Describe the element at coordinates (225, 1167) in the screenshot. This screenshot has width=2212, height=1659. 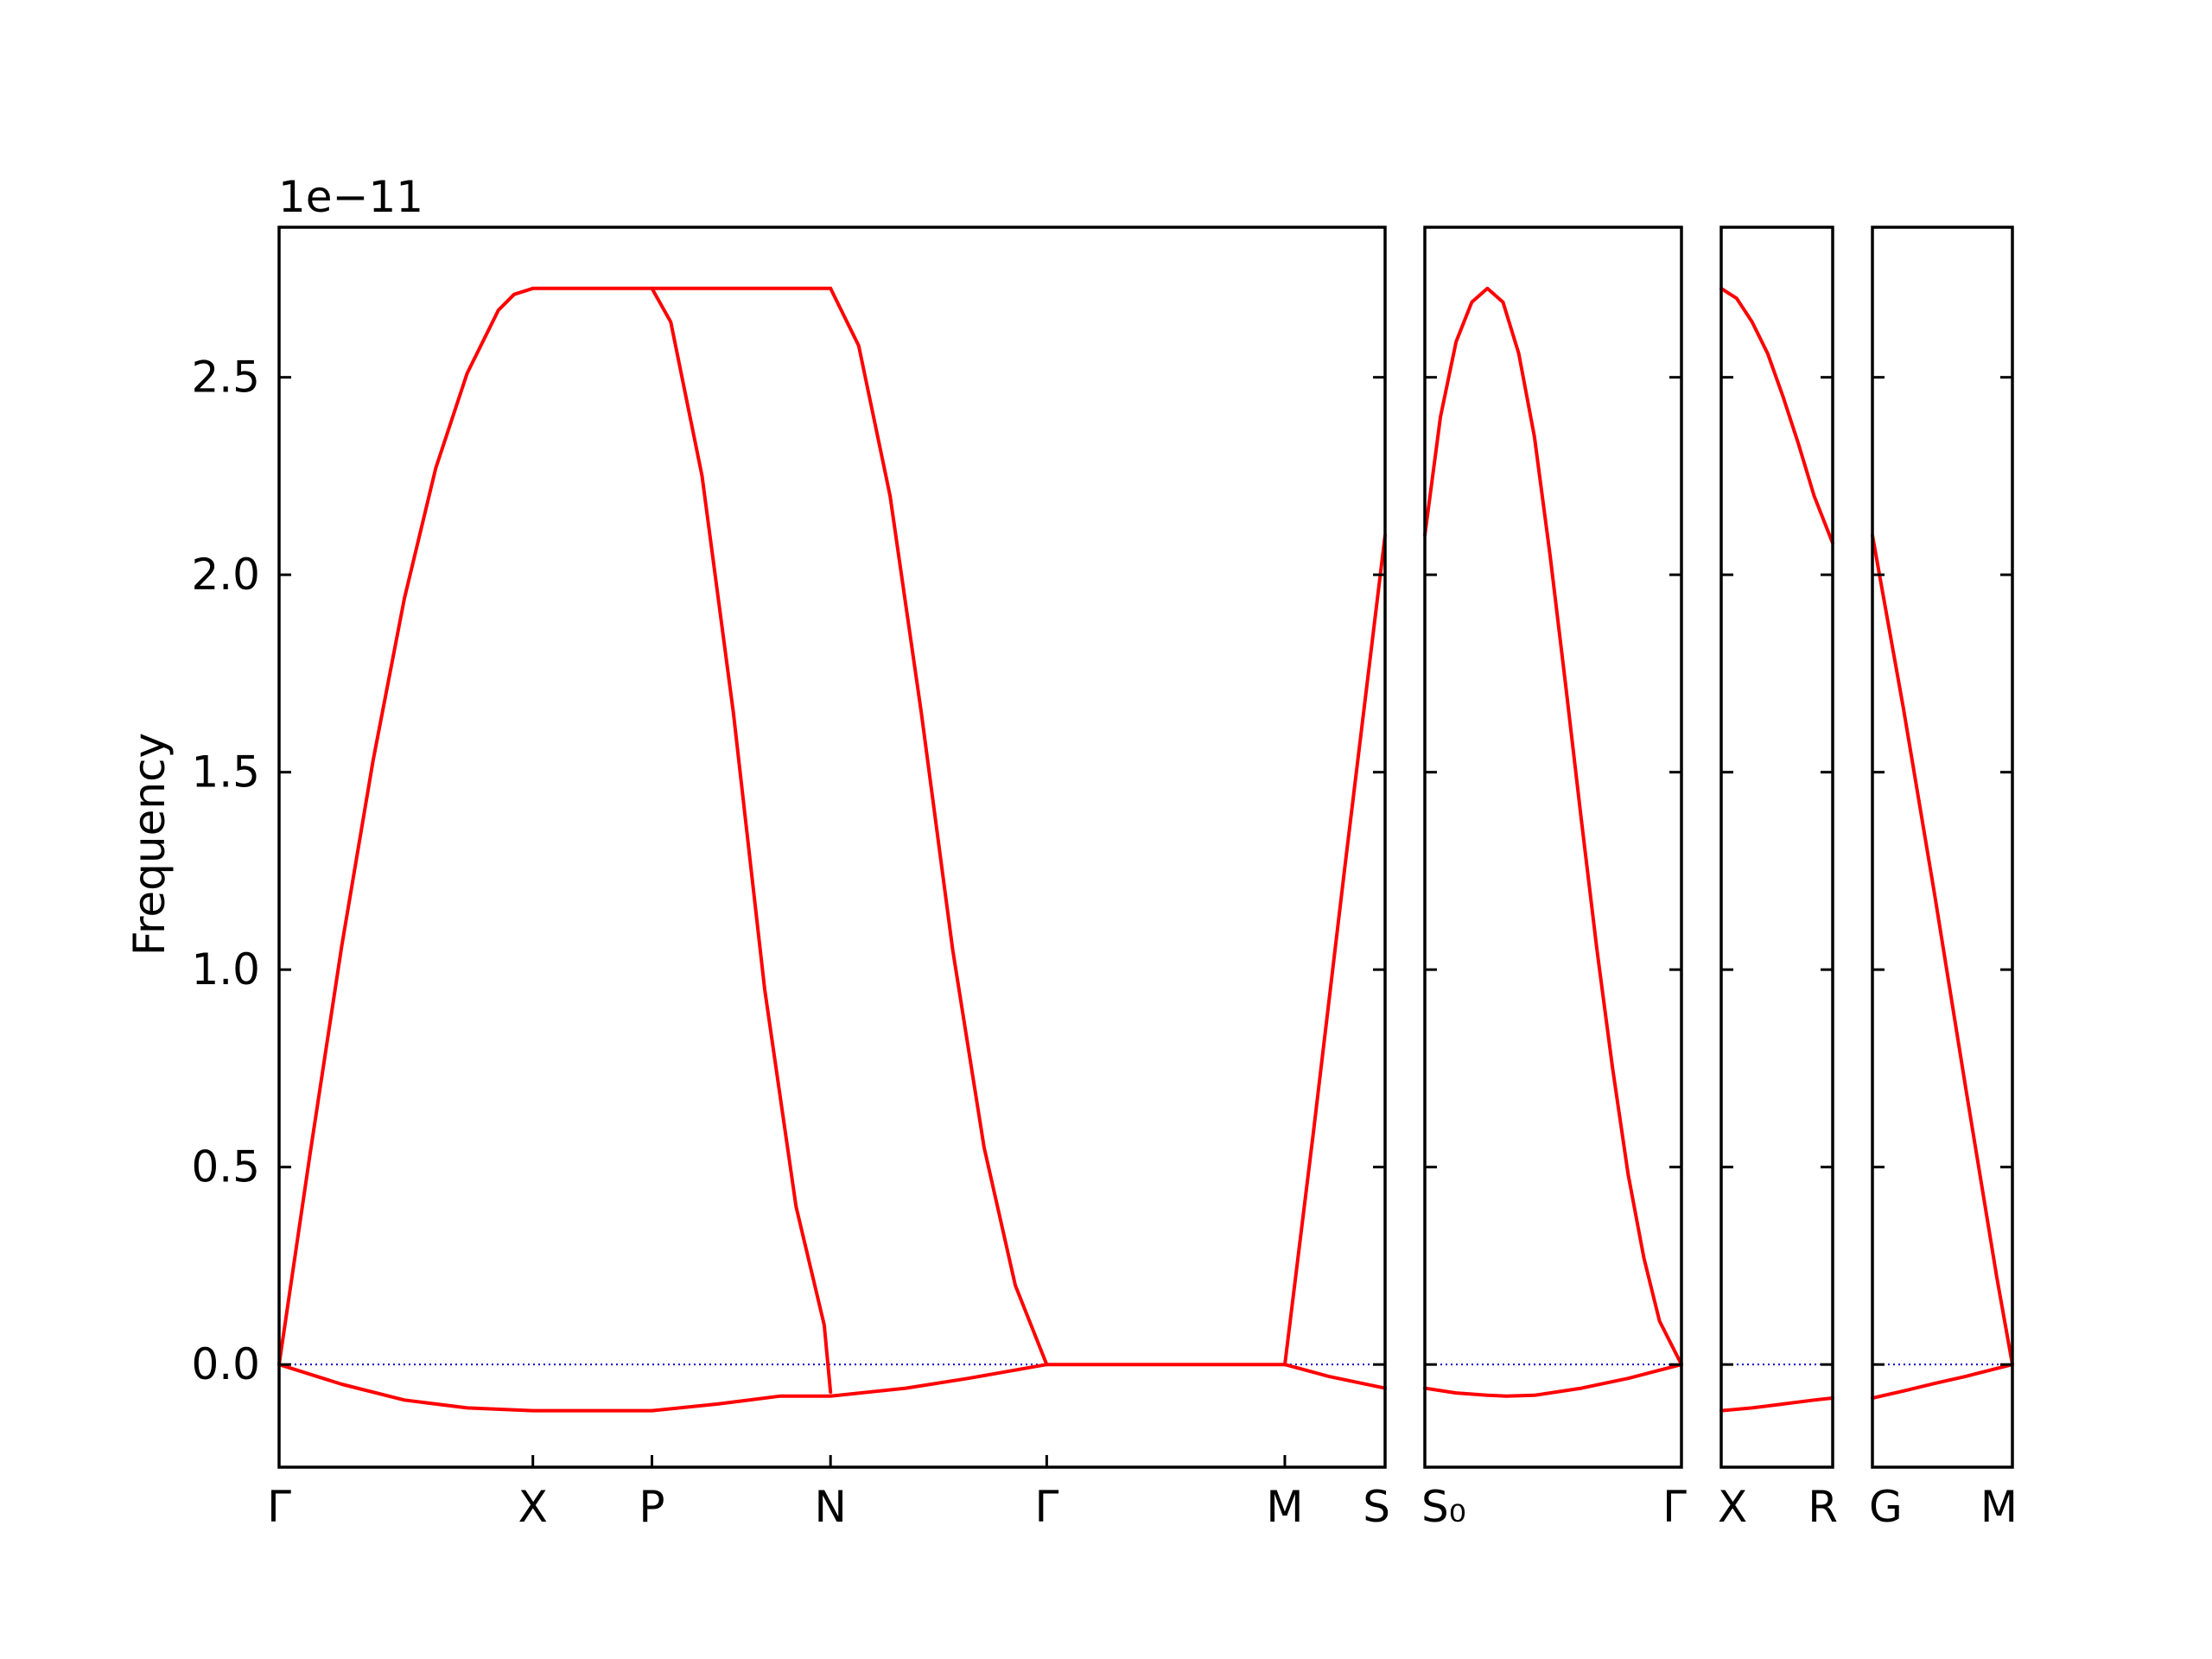
I see `y-tick-label: 0.5` at that location.